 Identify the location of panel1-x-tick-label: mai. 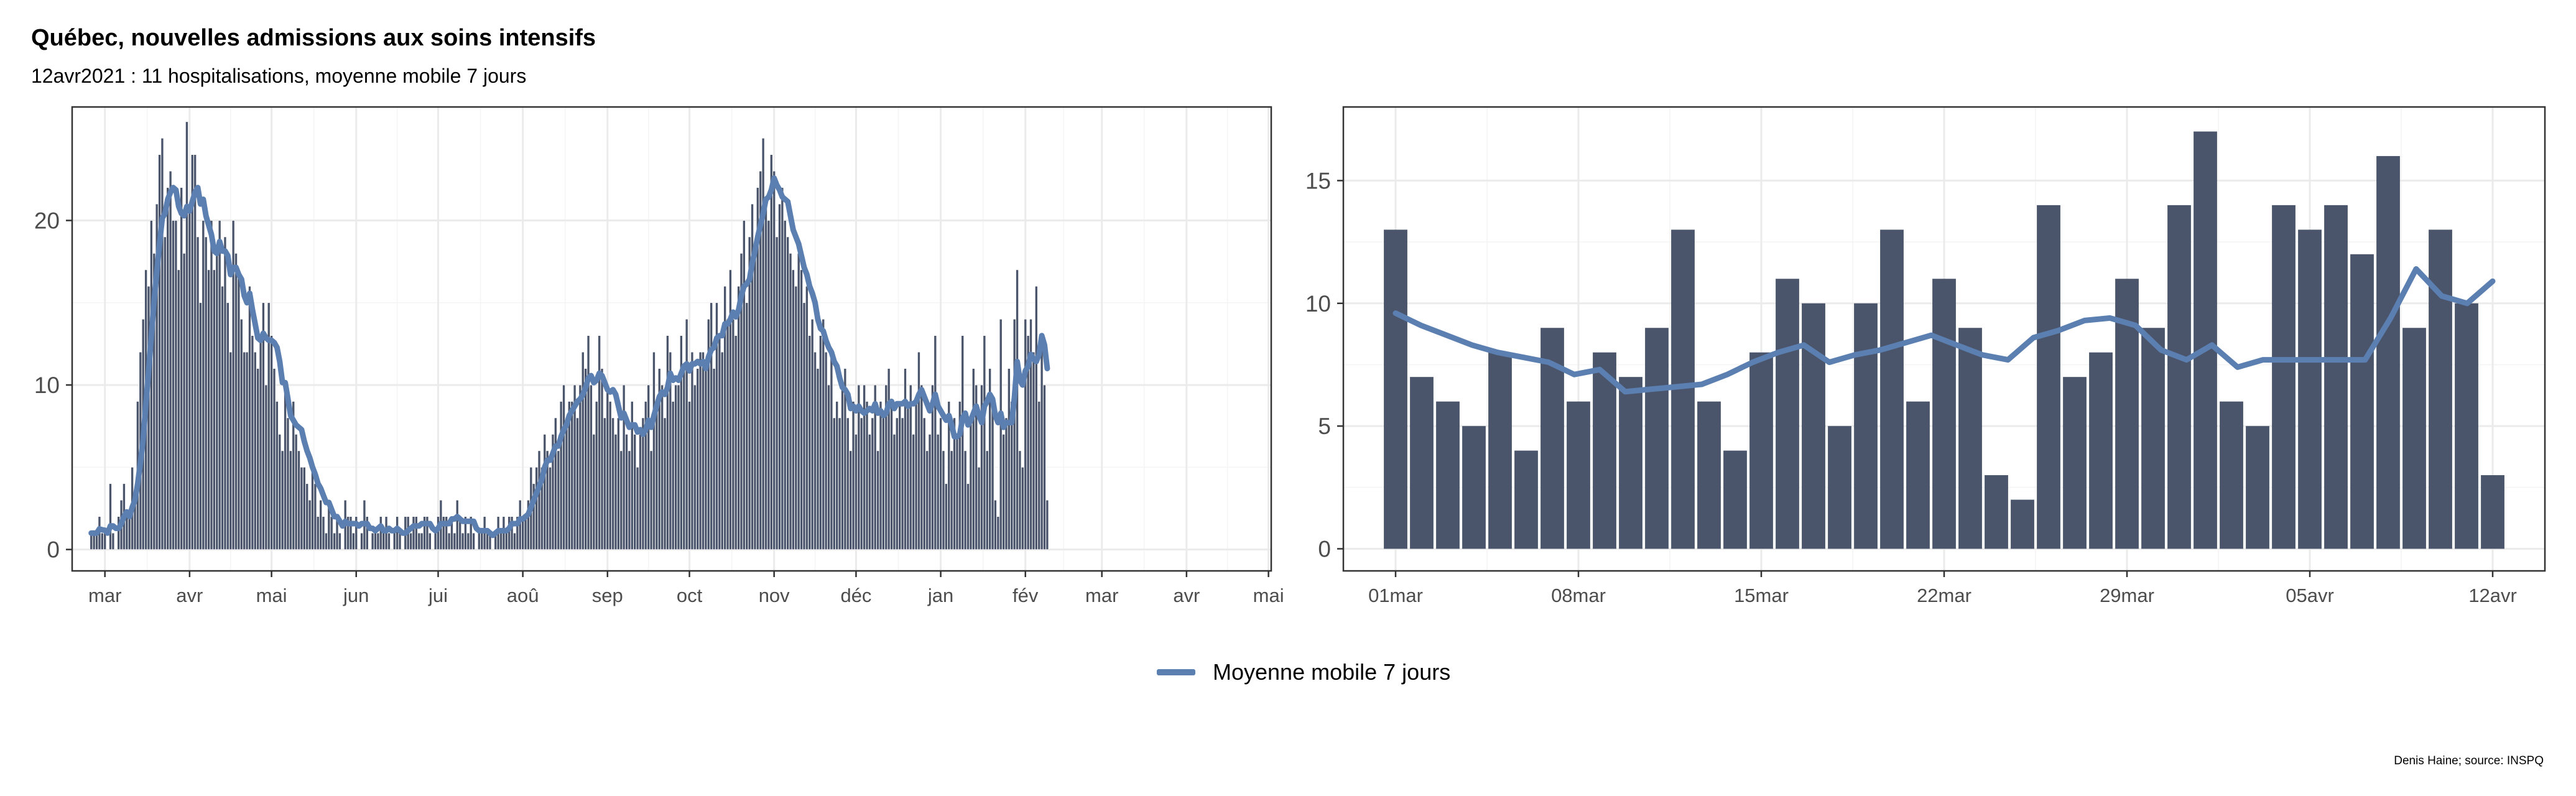
(1269, 595).